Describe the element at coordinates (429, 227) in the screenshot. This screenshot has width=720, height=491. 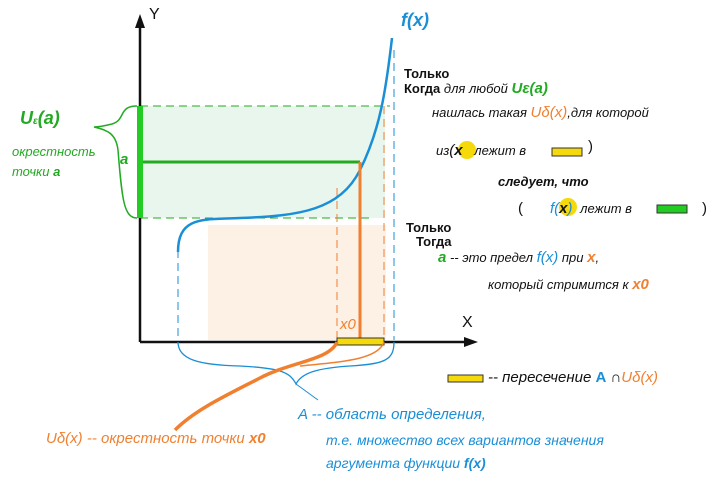
I see `conclusion-only: Только` at that location.